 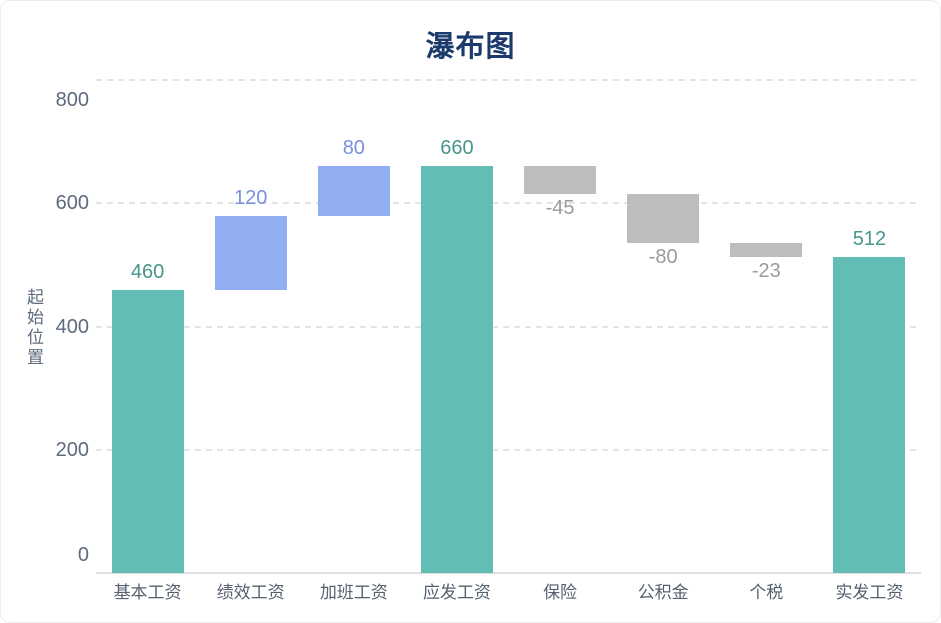 I want to click on bar-value-label-6: -23, so click(x=766, y=271).